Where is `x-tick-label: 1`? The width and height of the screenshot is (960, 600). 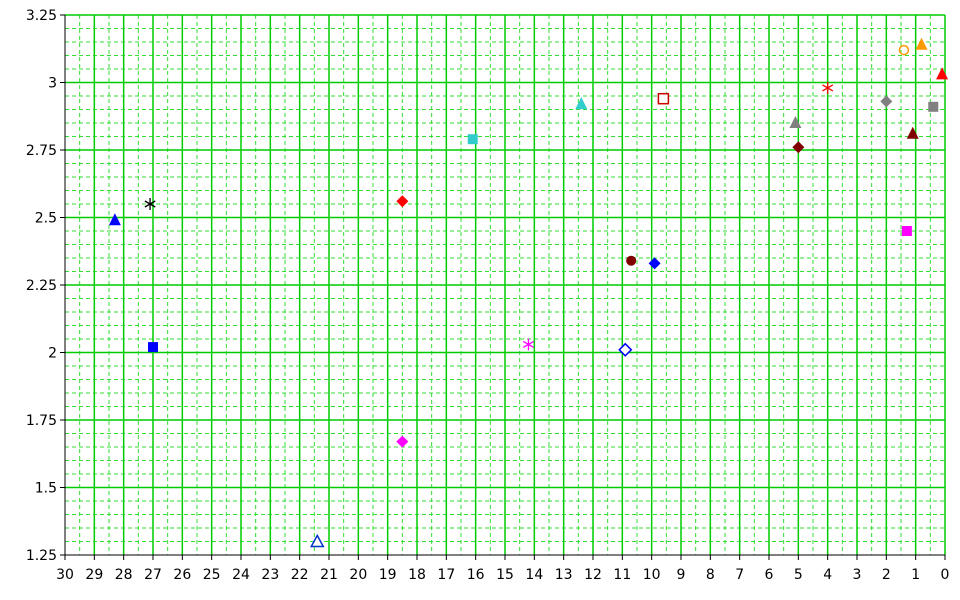
x-tick-label: 1 is located at coordinates (915, 575).